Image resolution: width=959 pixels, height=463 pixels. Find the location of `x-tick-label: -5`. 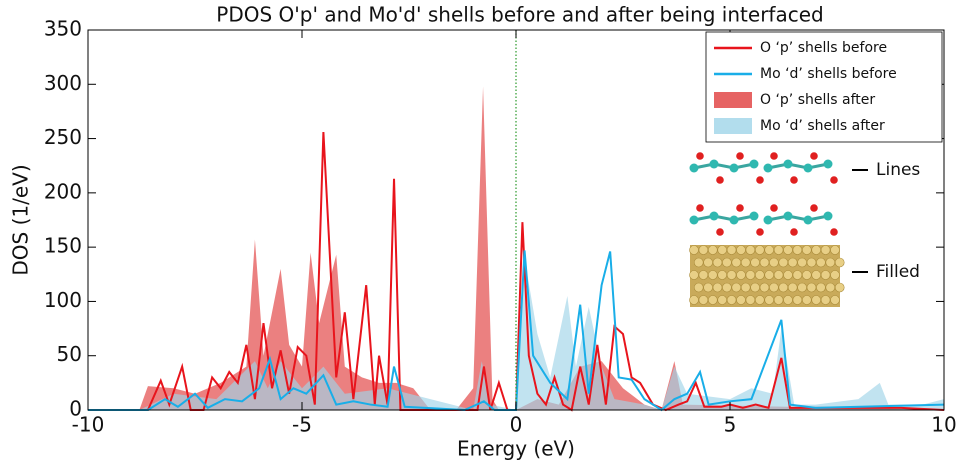

x-tick-label: -5 is located at coordinates (302, 425).